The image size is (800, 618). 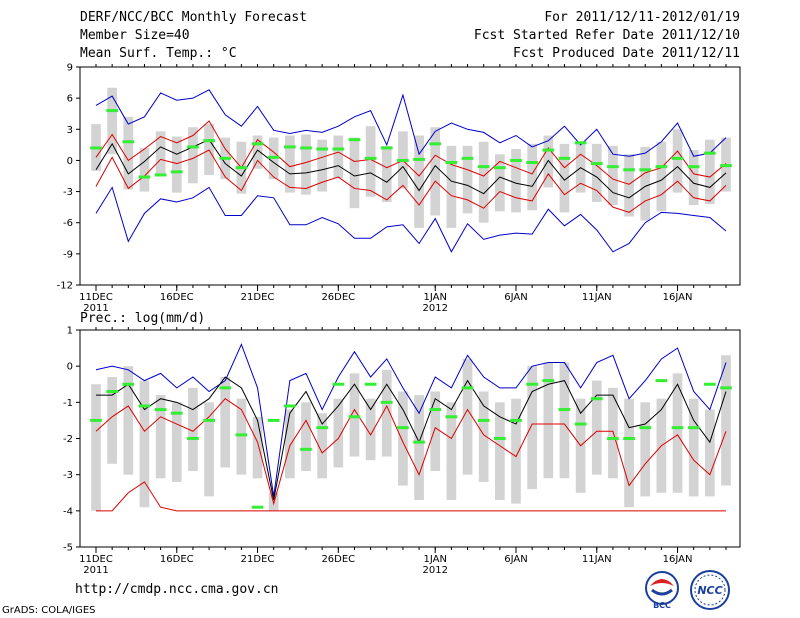 I want to click on y-tick-label: -9, so click(x=68, y=254).